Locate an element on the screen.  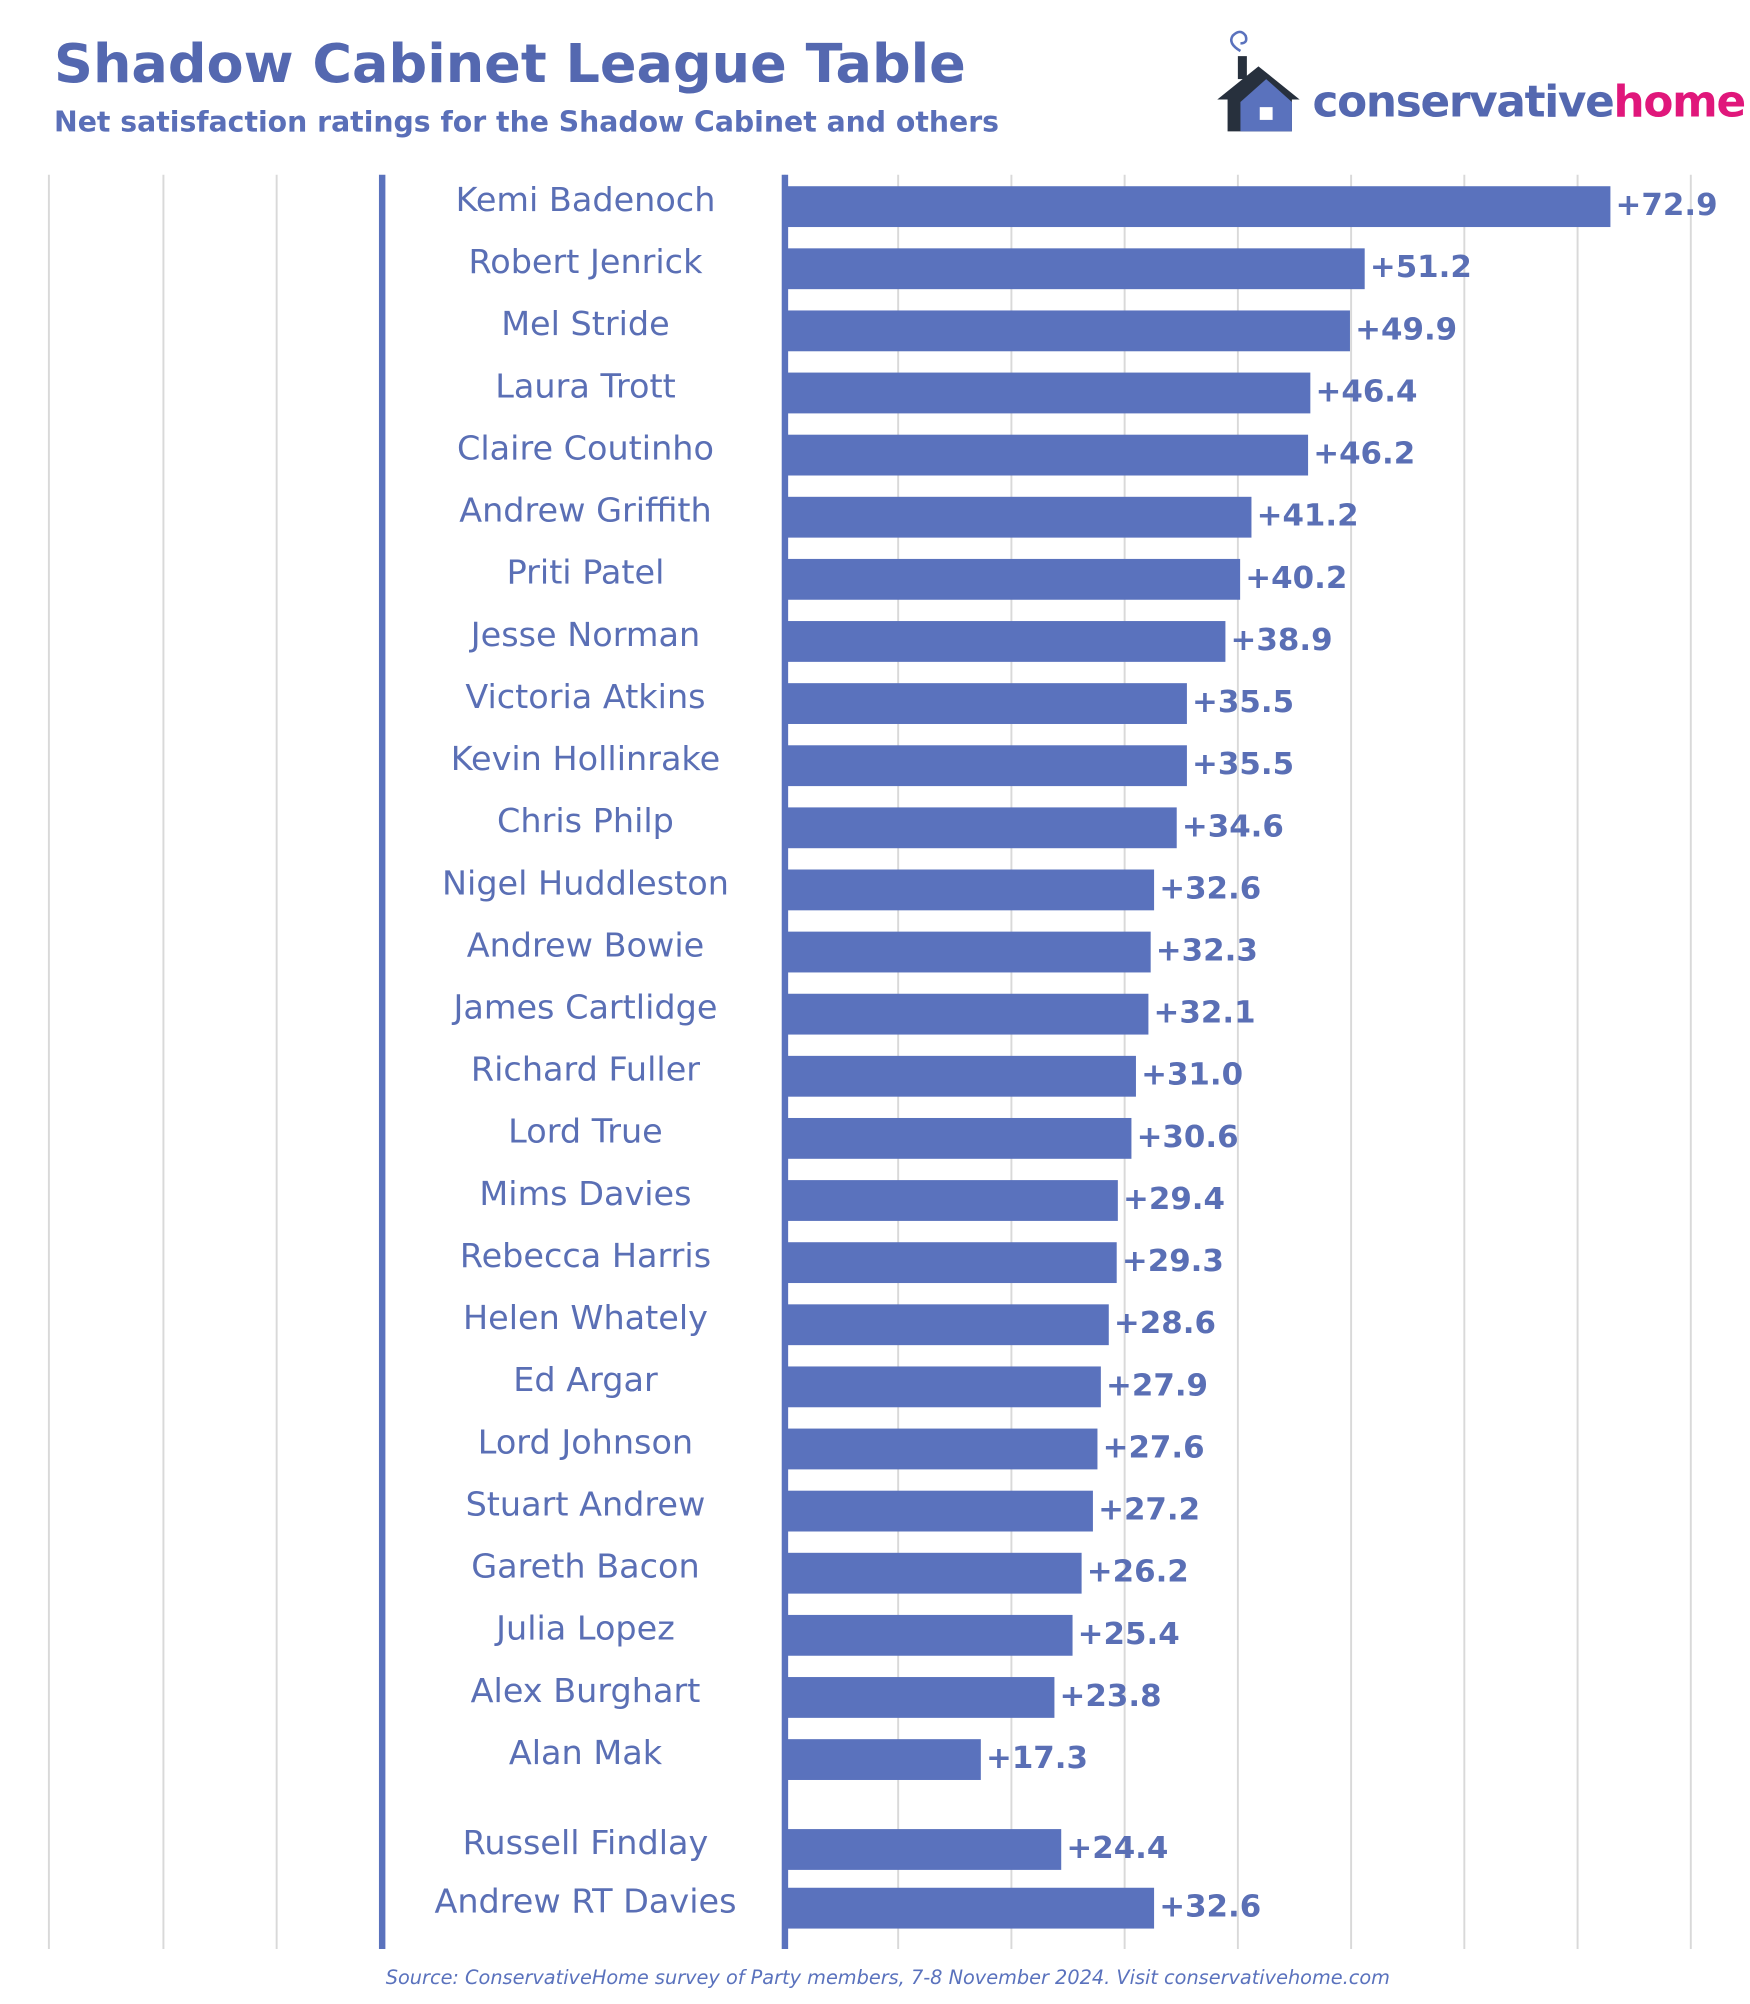
value-label: +51.2 is located at coordinates (1421, 267).